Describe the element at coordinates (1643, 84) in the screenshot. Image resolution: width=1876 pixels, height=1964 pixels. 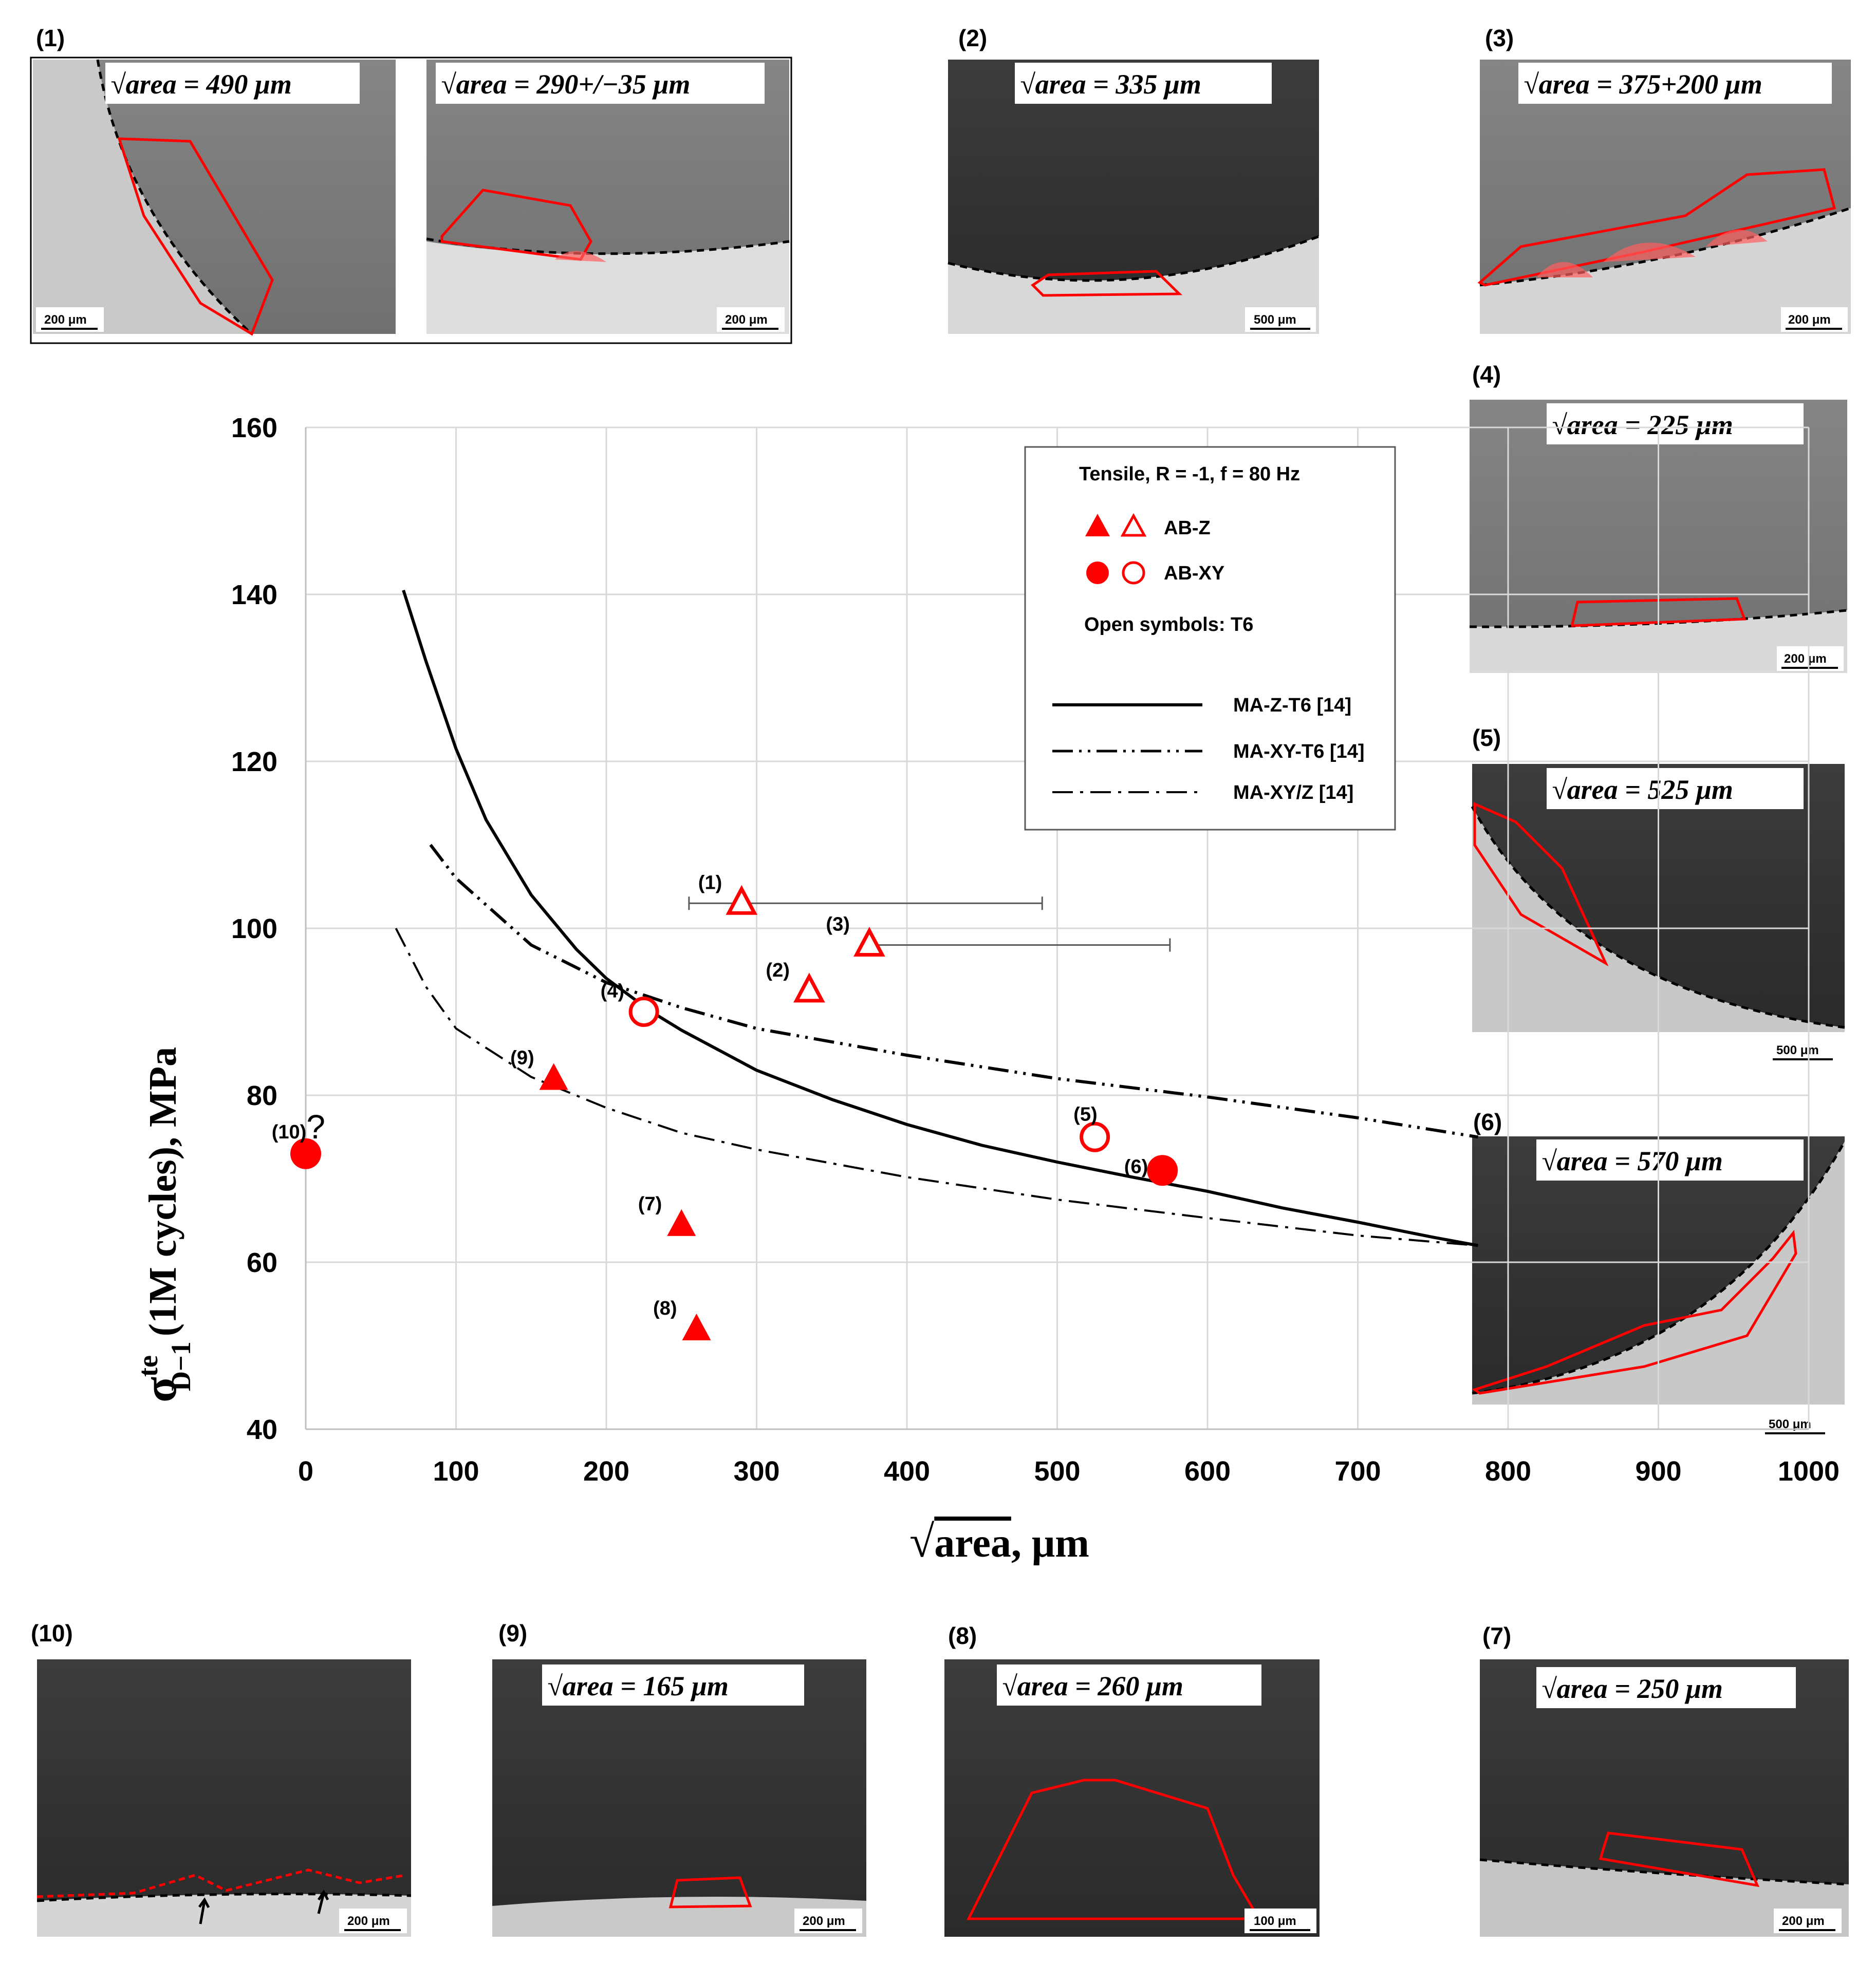
I see `caption-3: √area = 375+200 μm` at that location.